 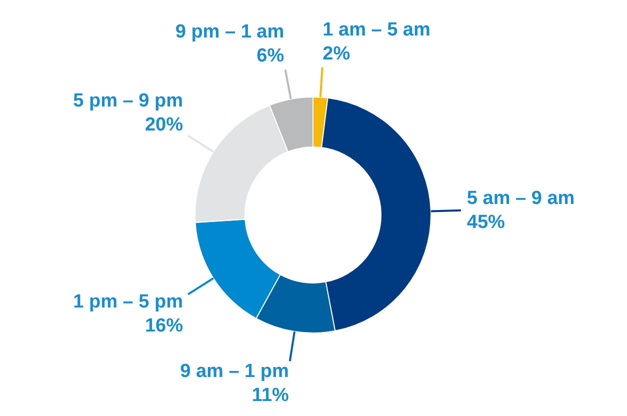 What do you see at coordinates (164, 125) in the screenshot?
I see `data-label: 20%` at bounding box center [164, 125].